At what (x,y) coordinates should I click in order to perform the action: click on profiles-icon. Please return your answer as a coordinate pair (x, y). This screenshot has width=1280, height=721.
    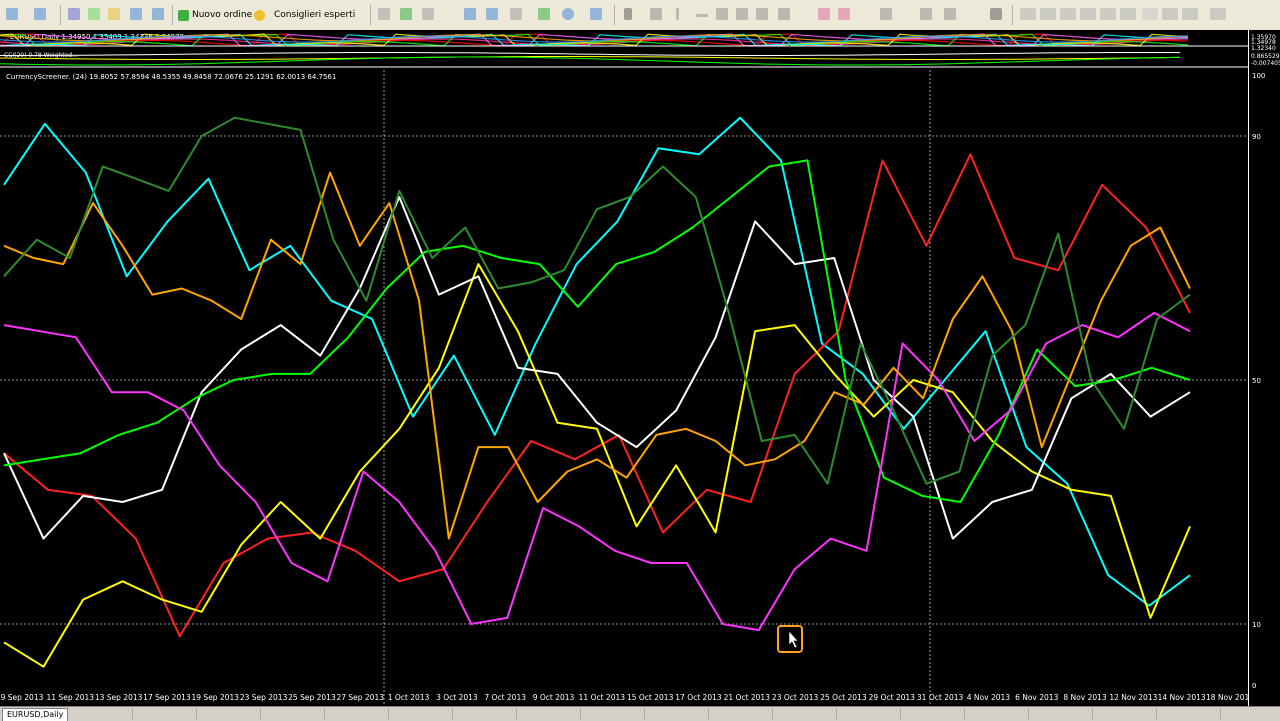
    Looking at the image, I should click on (40, 14).